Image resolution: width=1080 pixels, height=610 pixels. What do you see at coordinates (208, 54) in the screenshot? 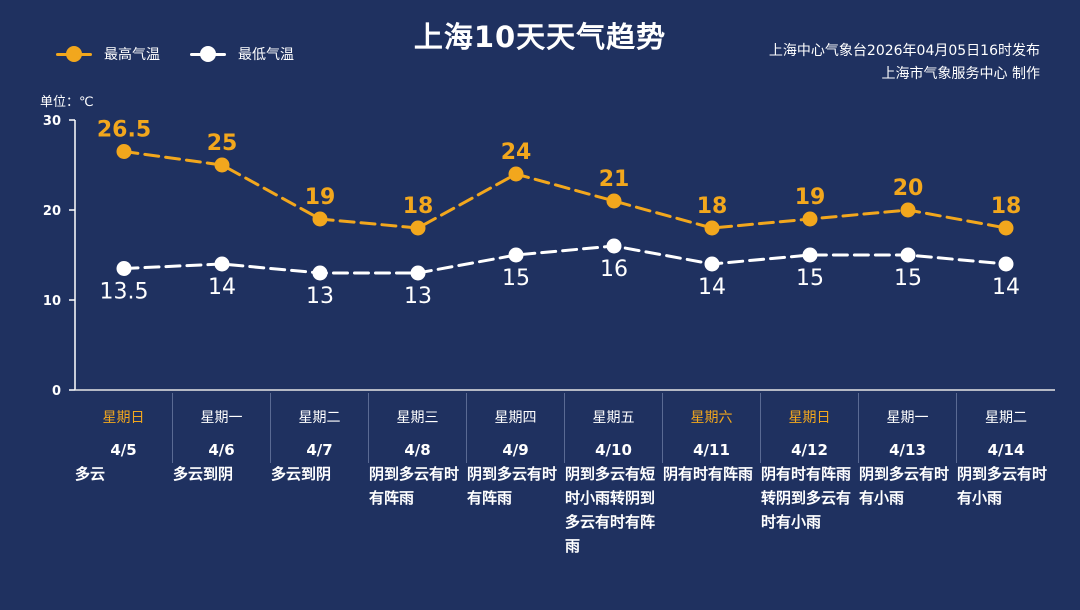
I see `legend-swatch-low` at bounding box center [208, 54].